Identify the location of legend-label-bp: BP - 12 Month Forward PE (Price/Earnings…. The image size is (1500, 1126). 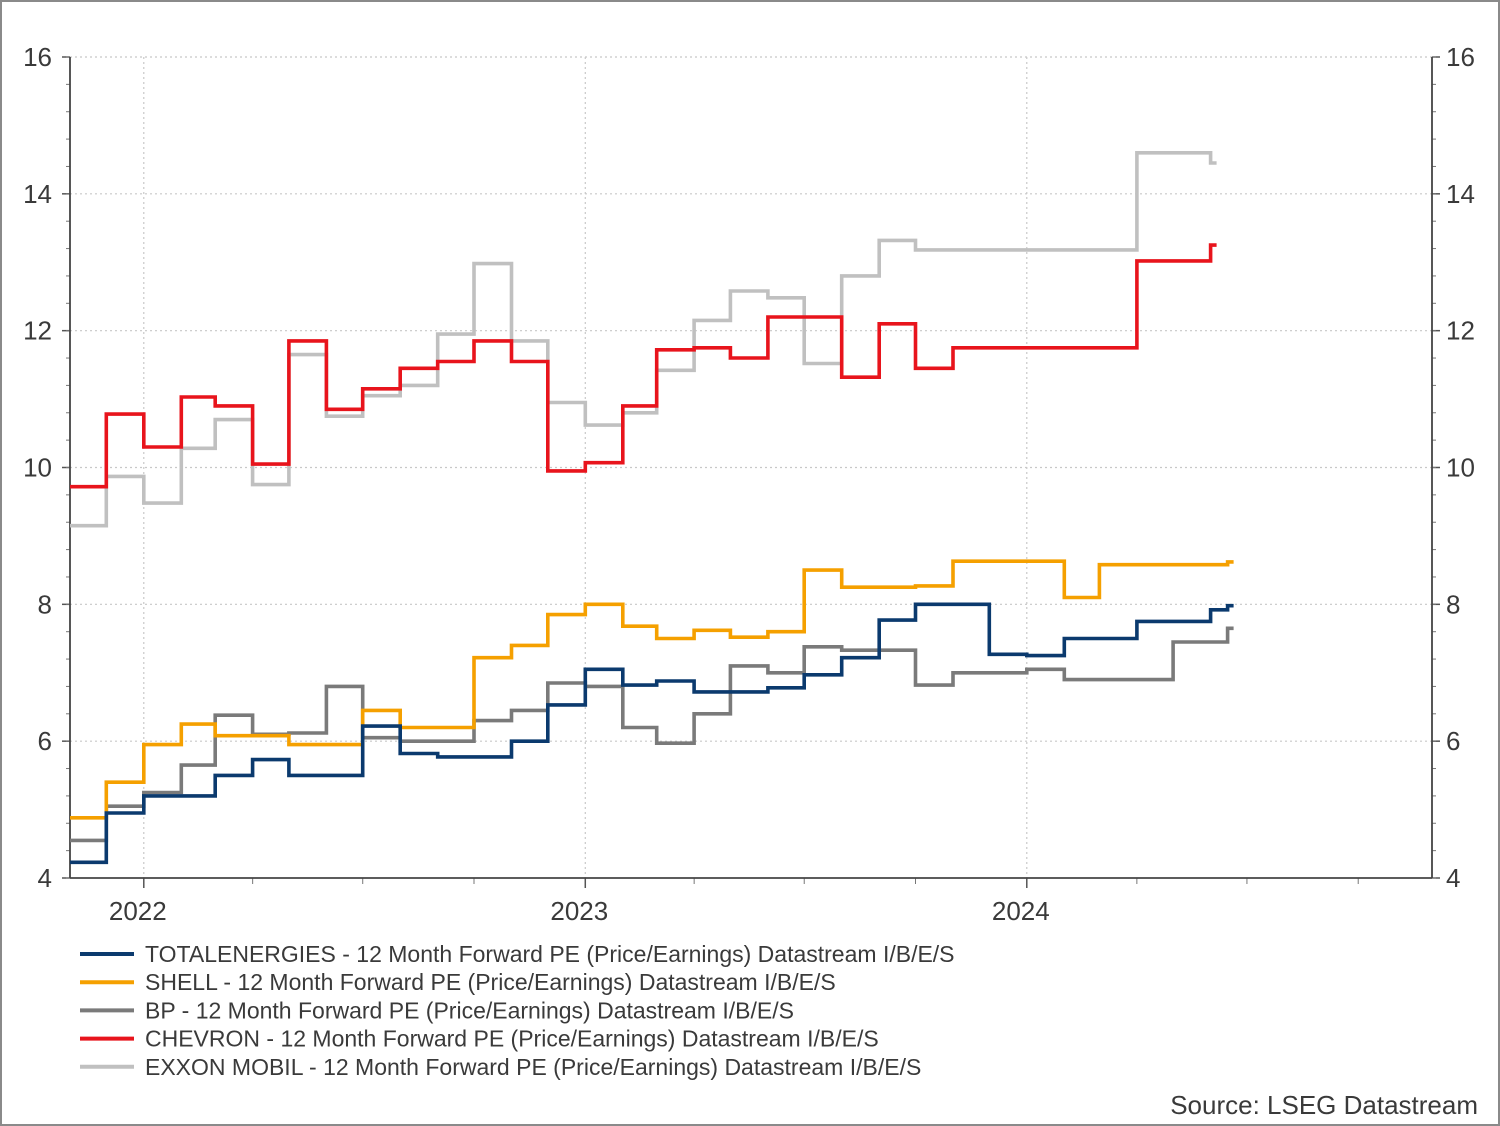
(469, 1010).